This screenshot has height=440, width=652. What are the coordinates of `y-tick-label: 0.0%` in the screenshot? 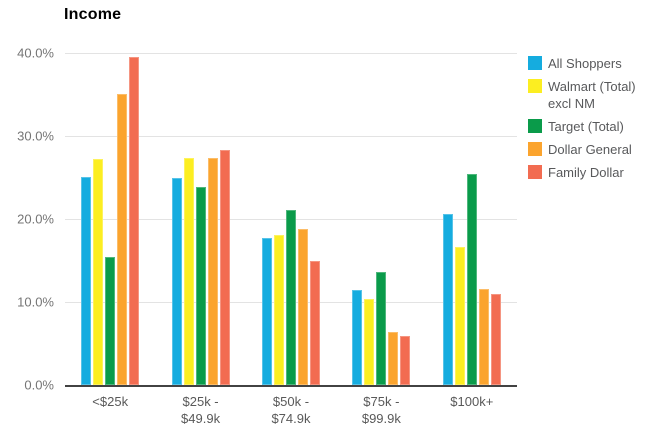 It's located at (39, 385).